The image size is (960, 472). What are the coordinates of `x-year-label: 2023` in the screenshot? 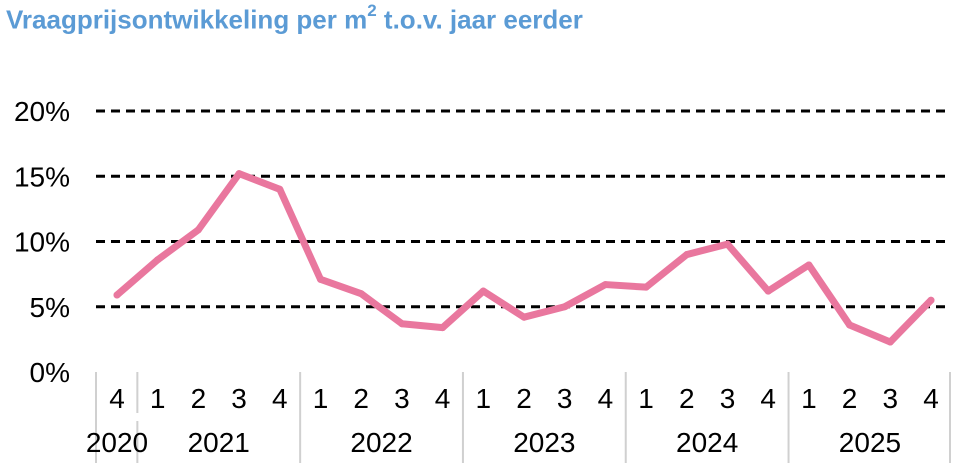 It's located at (544, 442).